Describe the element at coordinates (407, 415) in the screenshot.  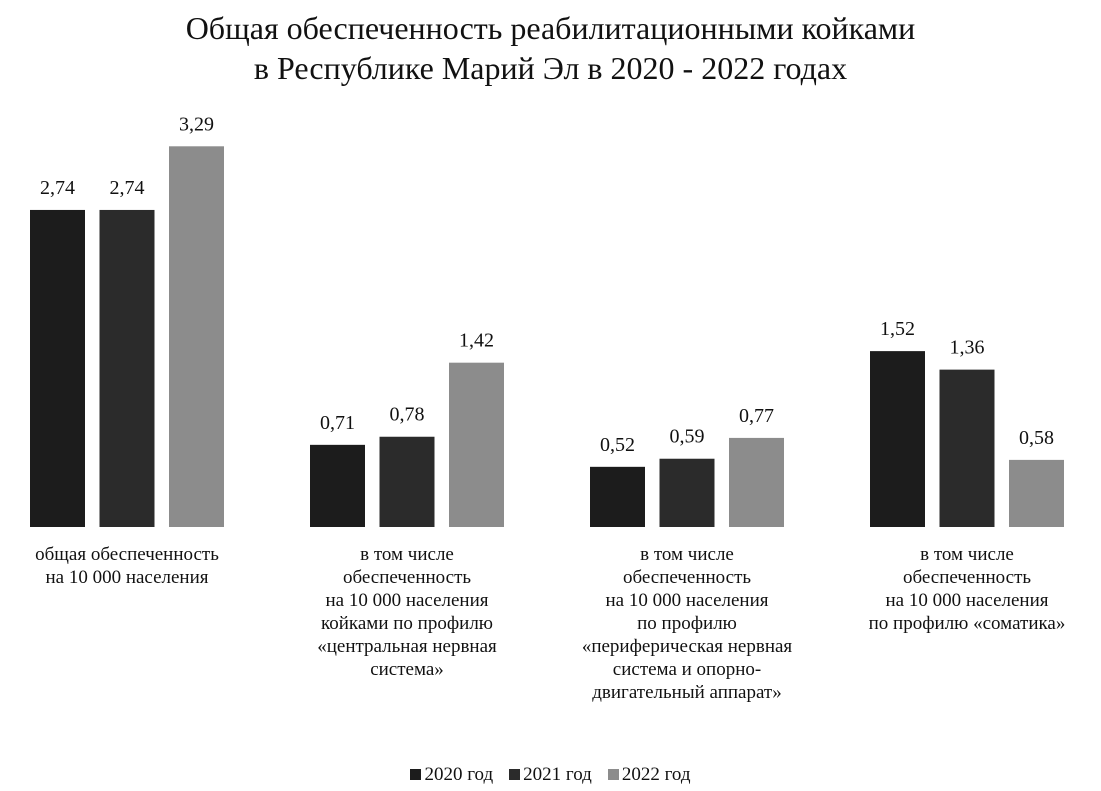
I see `data-label: 0,78` at that location.